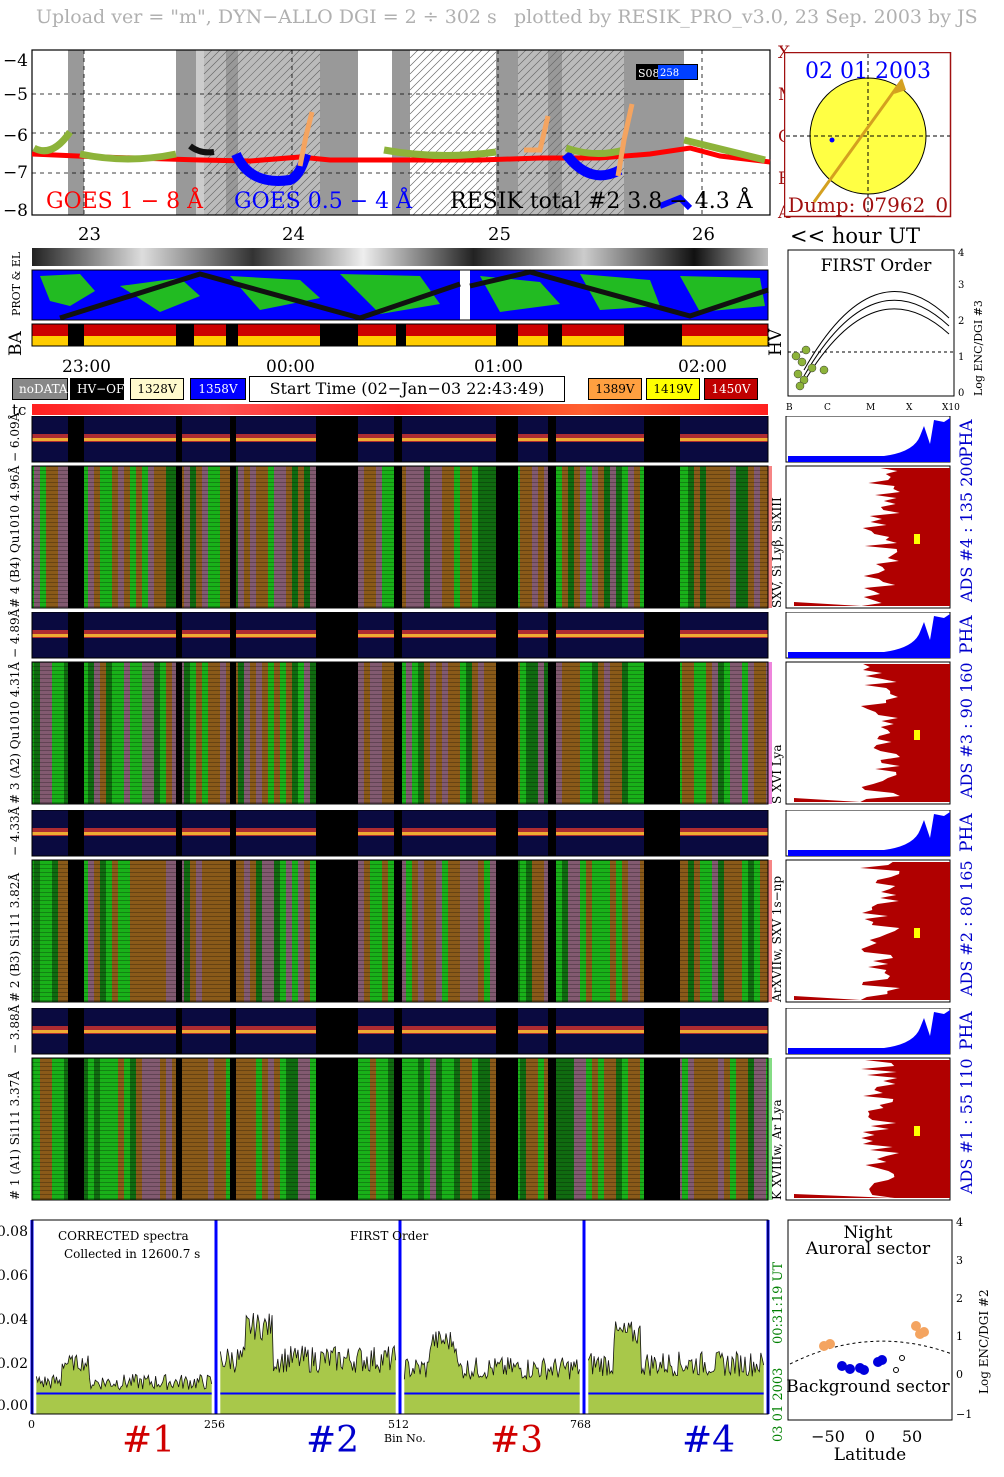 The width and height of the screenshot is (1004, 1477). What do you see at coordinates (776, 342) in the screenshot?
I see `orbit-hv-label: HV` at bounding box center [776, 342].